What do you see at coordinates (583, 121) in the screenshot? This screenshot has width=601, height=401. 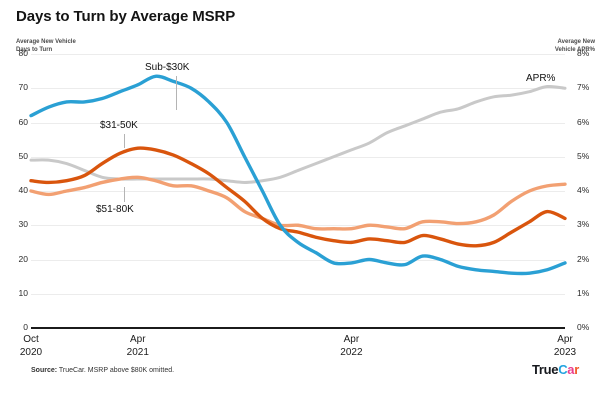 I see `right-axis-tick: 6%` at bounding box center [583, 121].